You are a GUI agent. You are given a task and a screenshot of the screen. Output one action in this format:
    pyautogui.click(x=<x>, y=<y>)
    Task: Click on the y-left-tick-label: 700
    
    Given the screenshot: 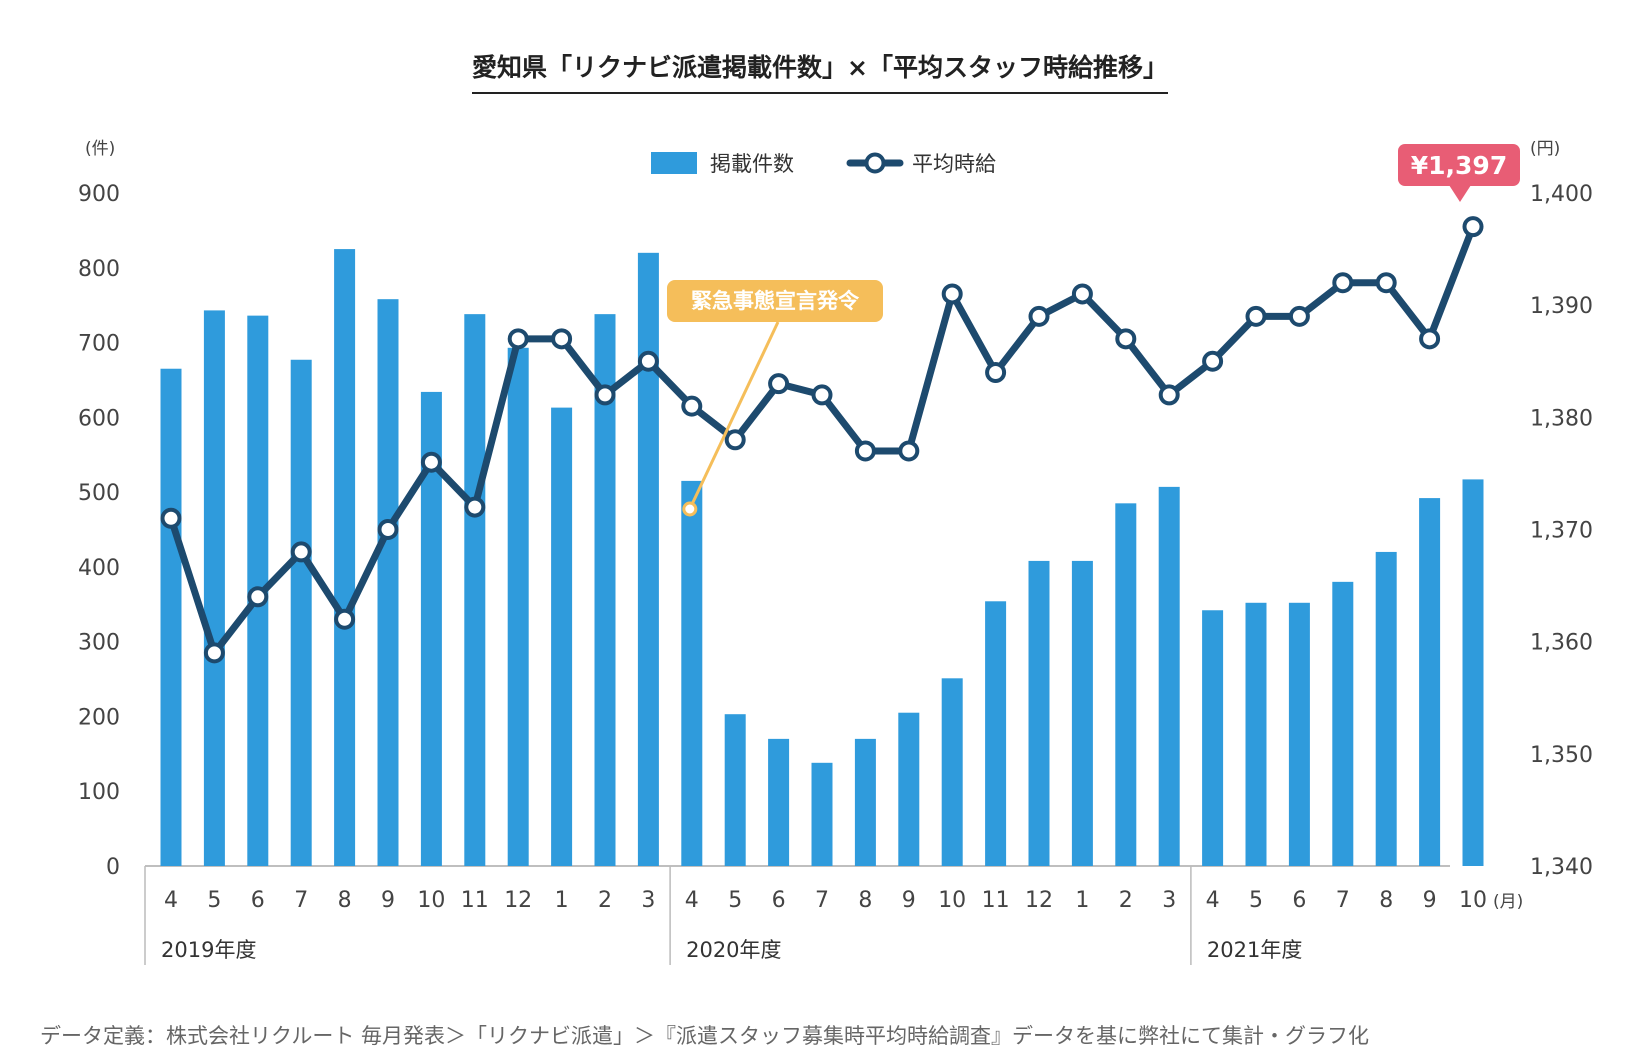 What is the action you would take?
    pyautogui.click(x=99, y=344)
    